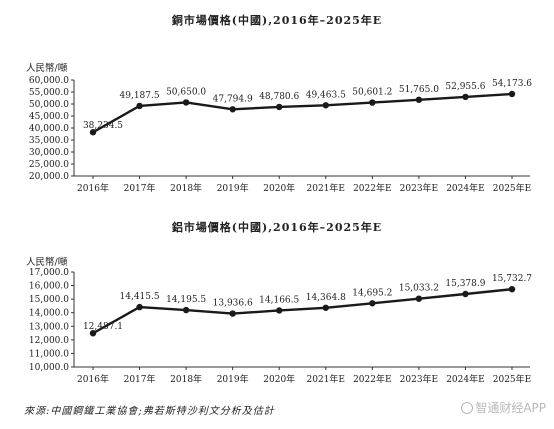 Image resolution: width=554 pixels, height=429 pixels. I want to click on aluminum-unit-label: 人民幣/噸, so click(47, 262).